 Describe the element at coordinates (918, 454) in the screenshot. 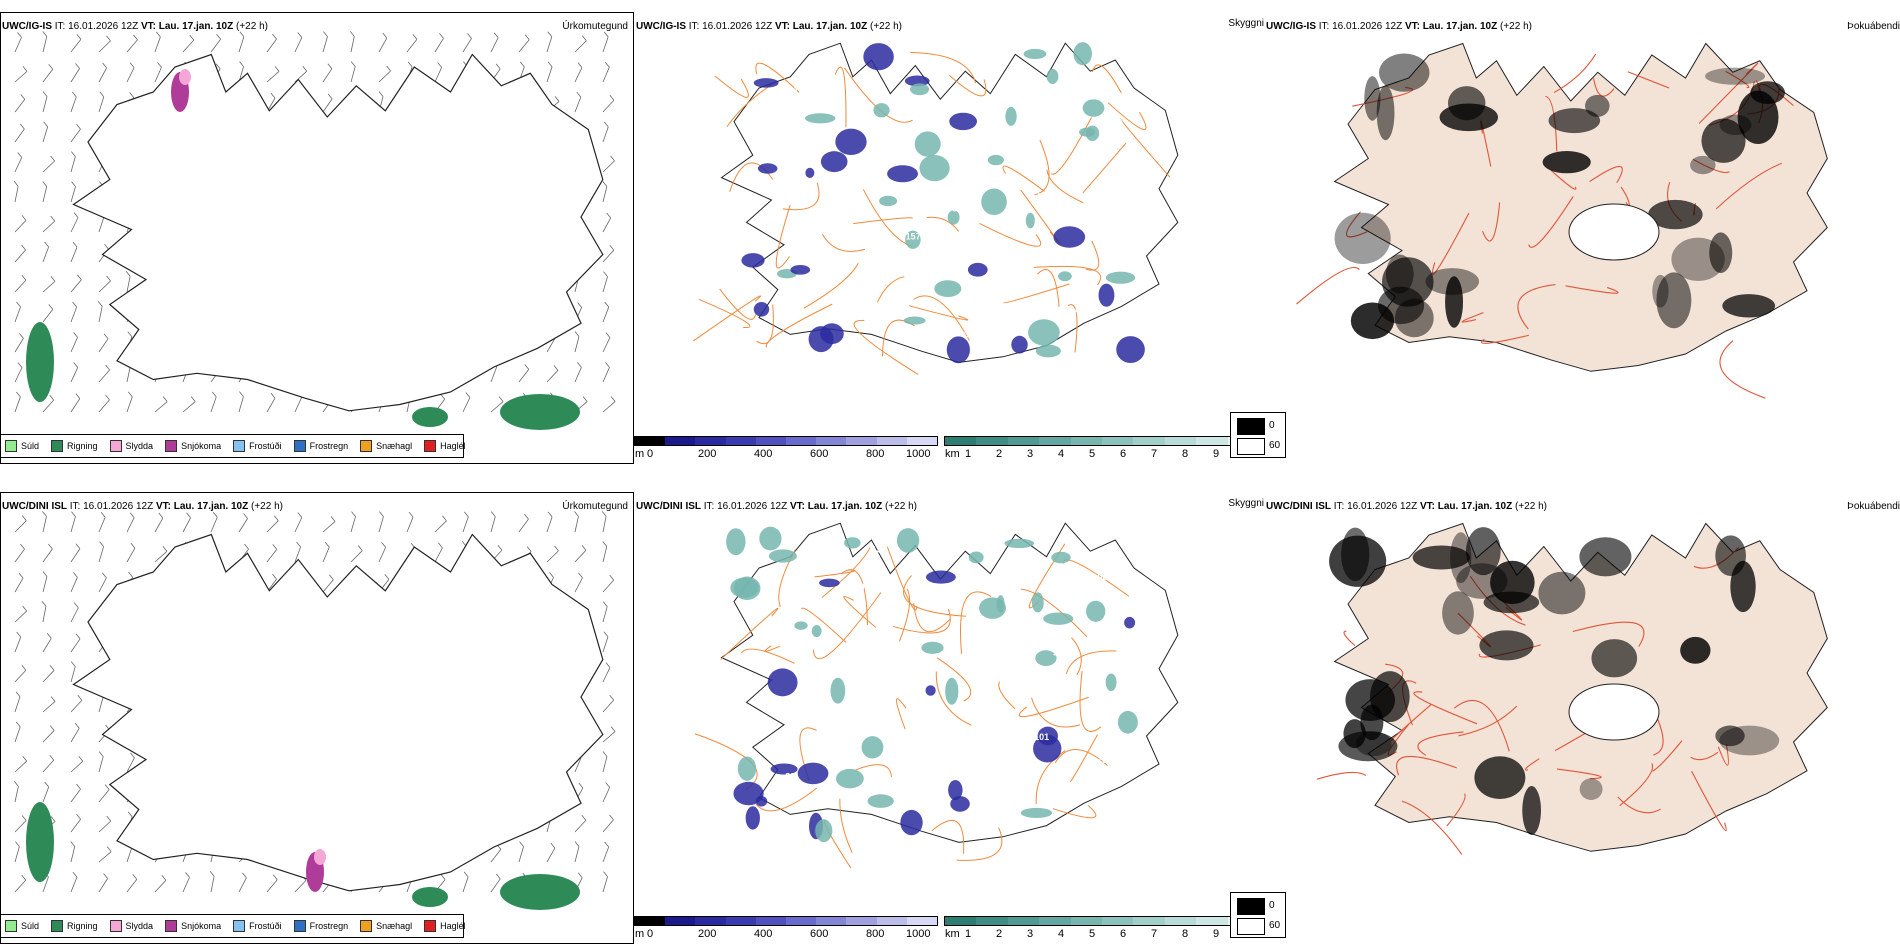

I see `height-tick: 1000` at that location.